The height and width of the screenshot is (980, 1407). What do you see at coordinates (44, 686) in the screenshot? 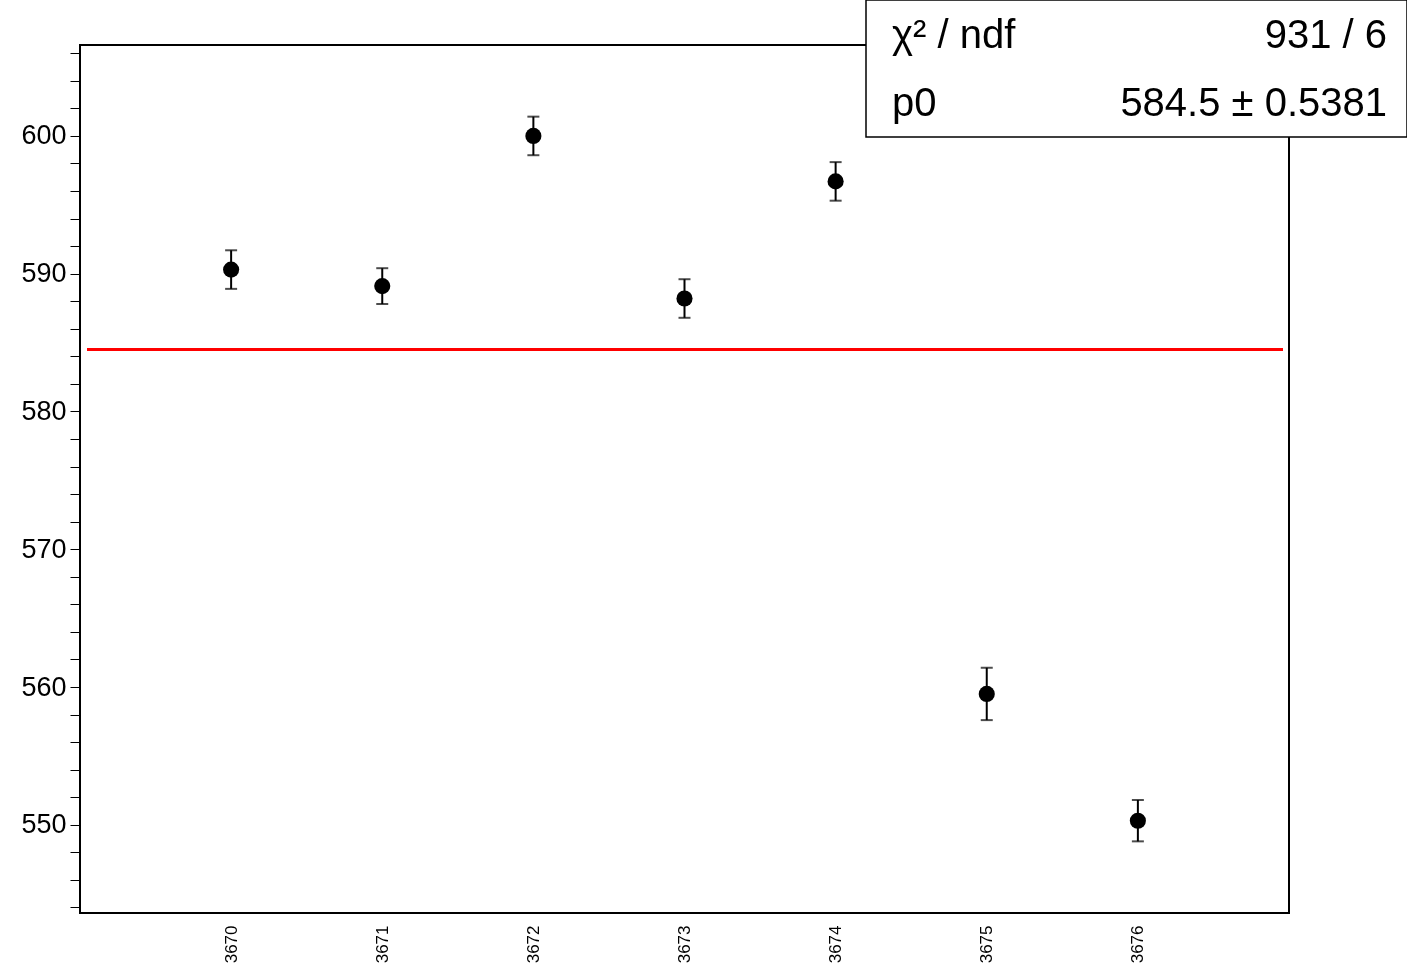
I see `y-tick-label: 560` at bounding box center [44, 686].